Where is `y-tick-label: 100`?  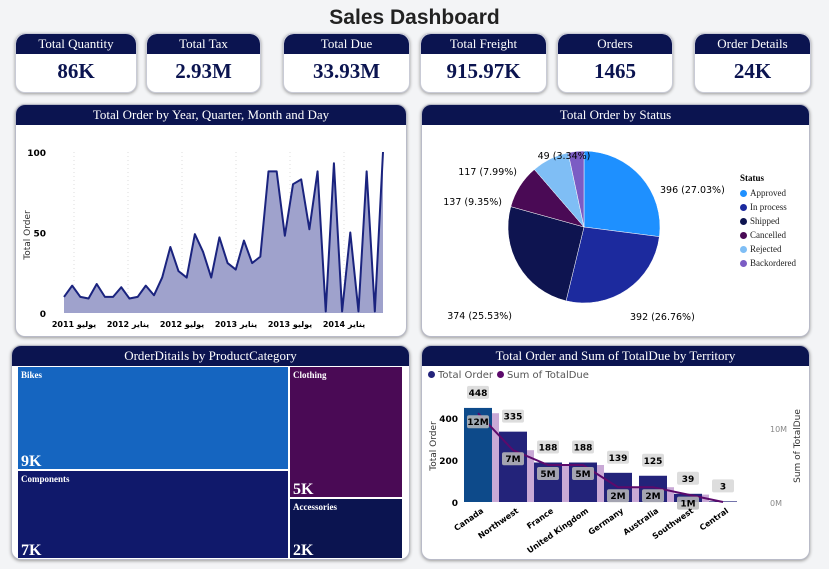 y-tick-label: 100 is located at coordinates (36, 154).